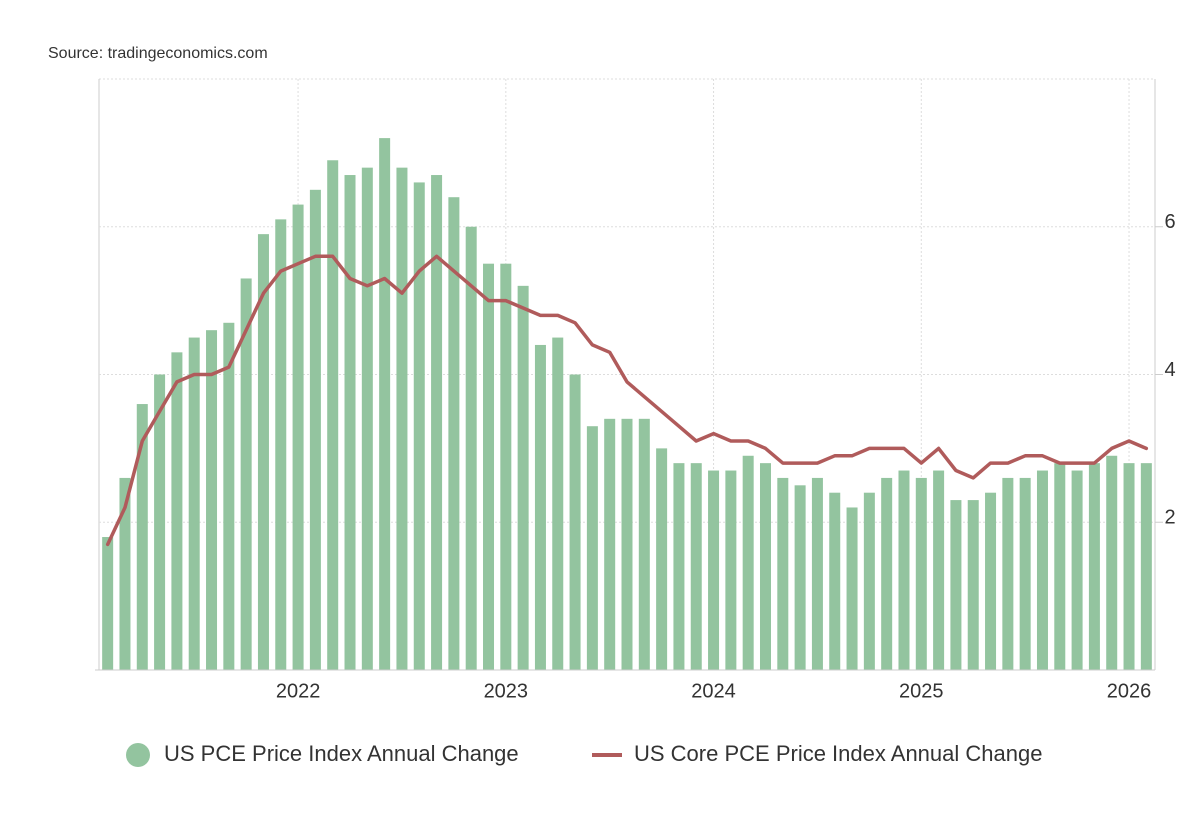  What do you see at coordinates (1169, 222) in the screenshot?
I see `y-tick-label: 6` at bounding box center [1169, 222].